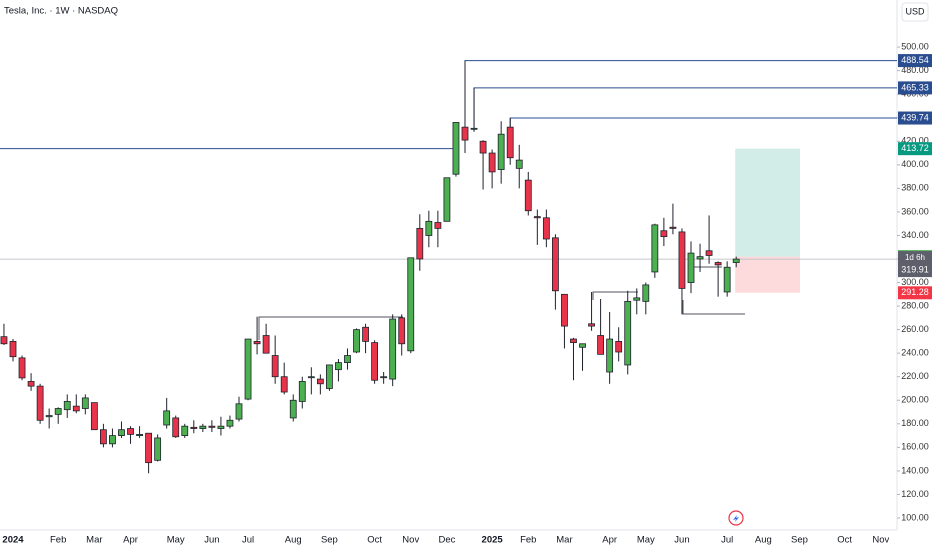  Describe the element at coordinates (736, 518) in the screenshot. I see `logo-bolt` at that location.